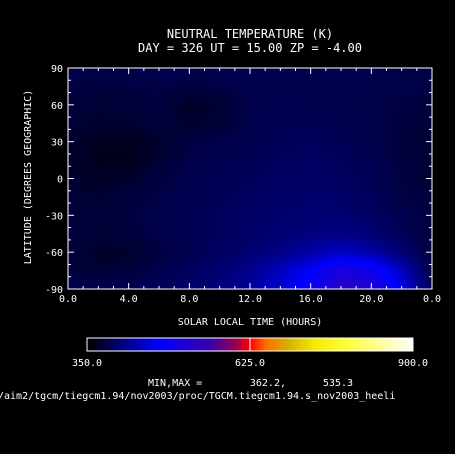  What do you see at coordinates (250, 363) in the screenshot?
I see `colorbar-label-mid: 625.0` at bounding box center [250, 363].